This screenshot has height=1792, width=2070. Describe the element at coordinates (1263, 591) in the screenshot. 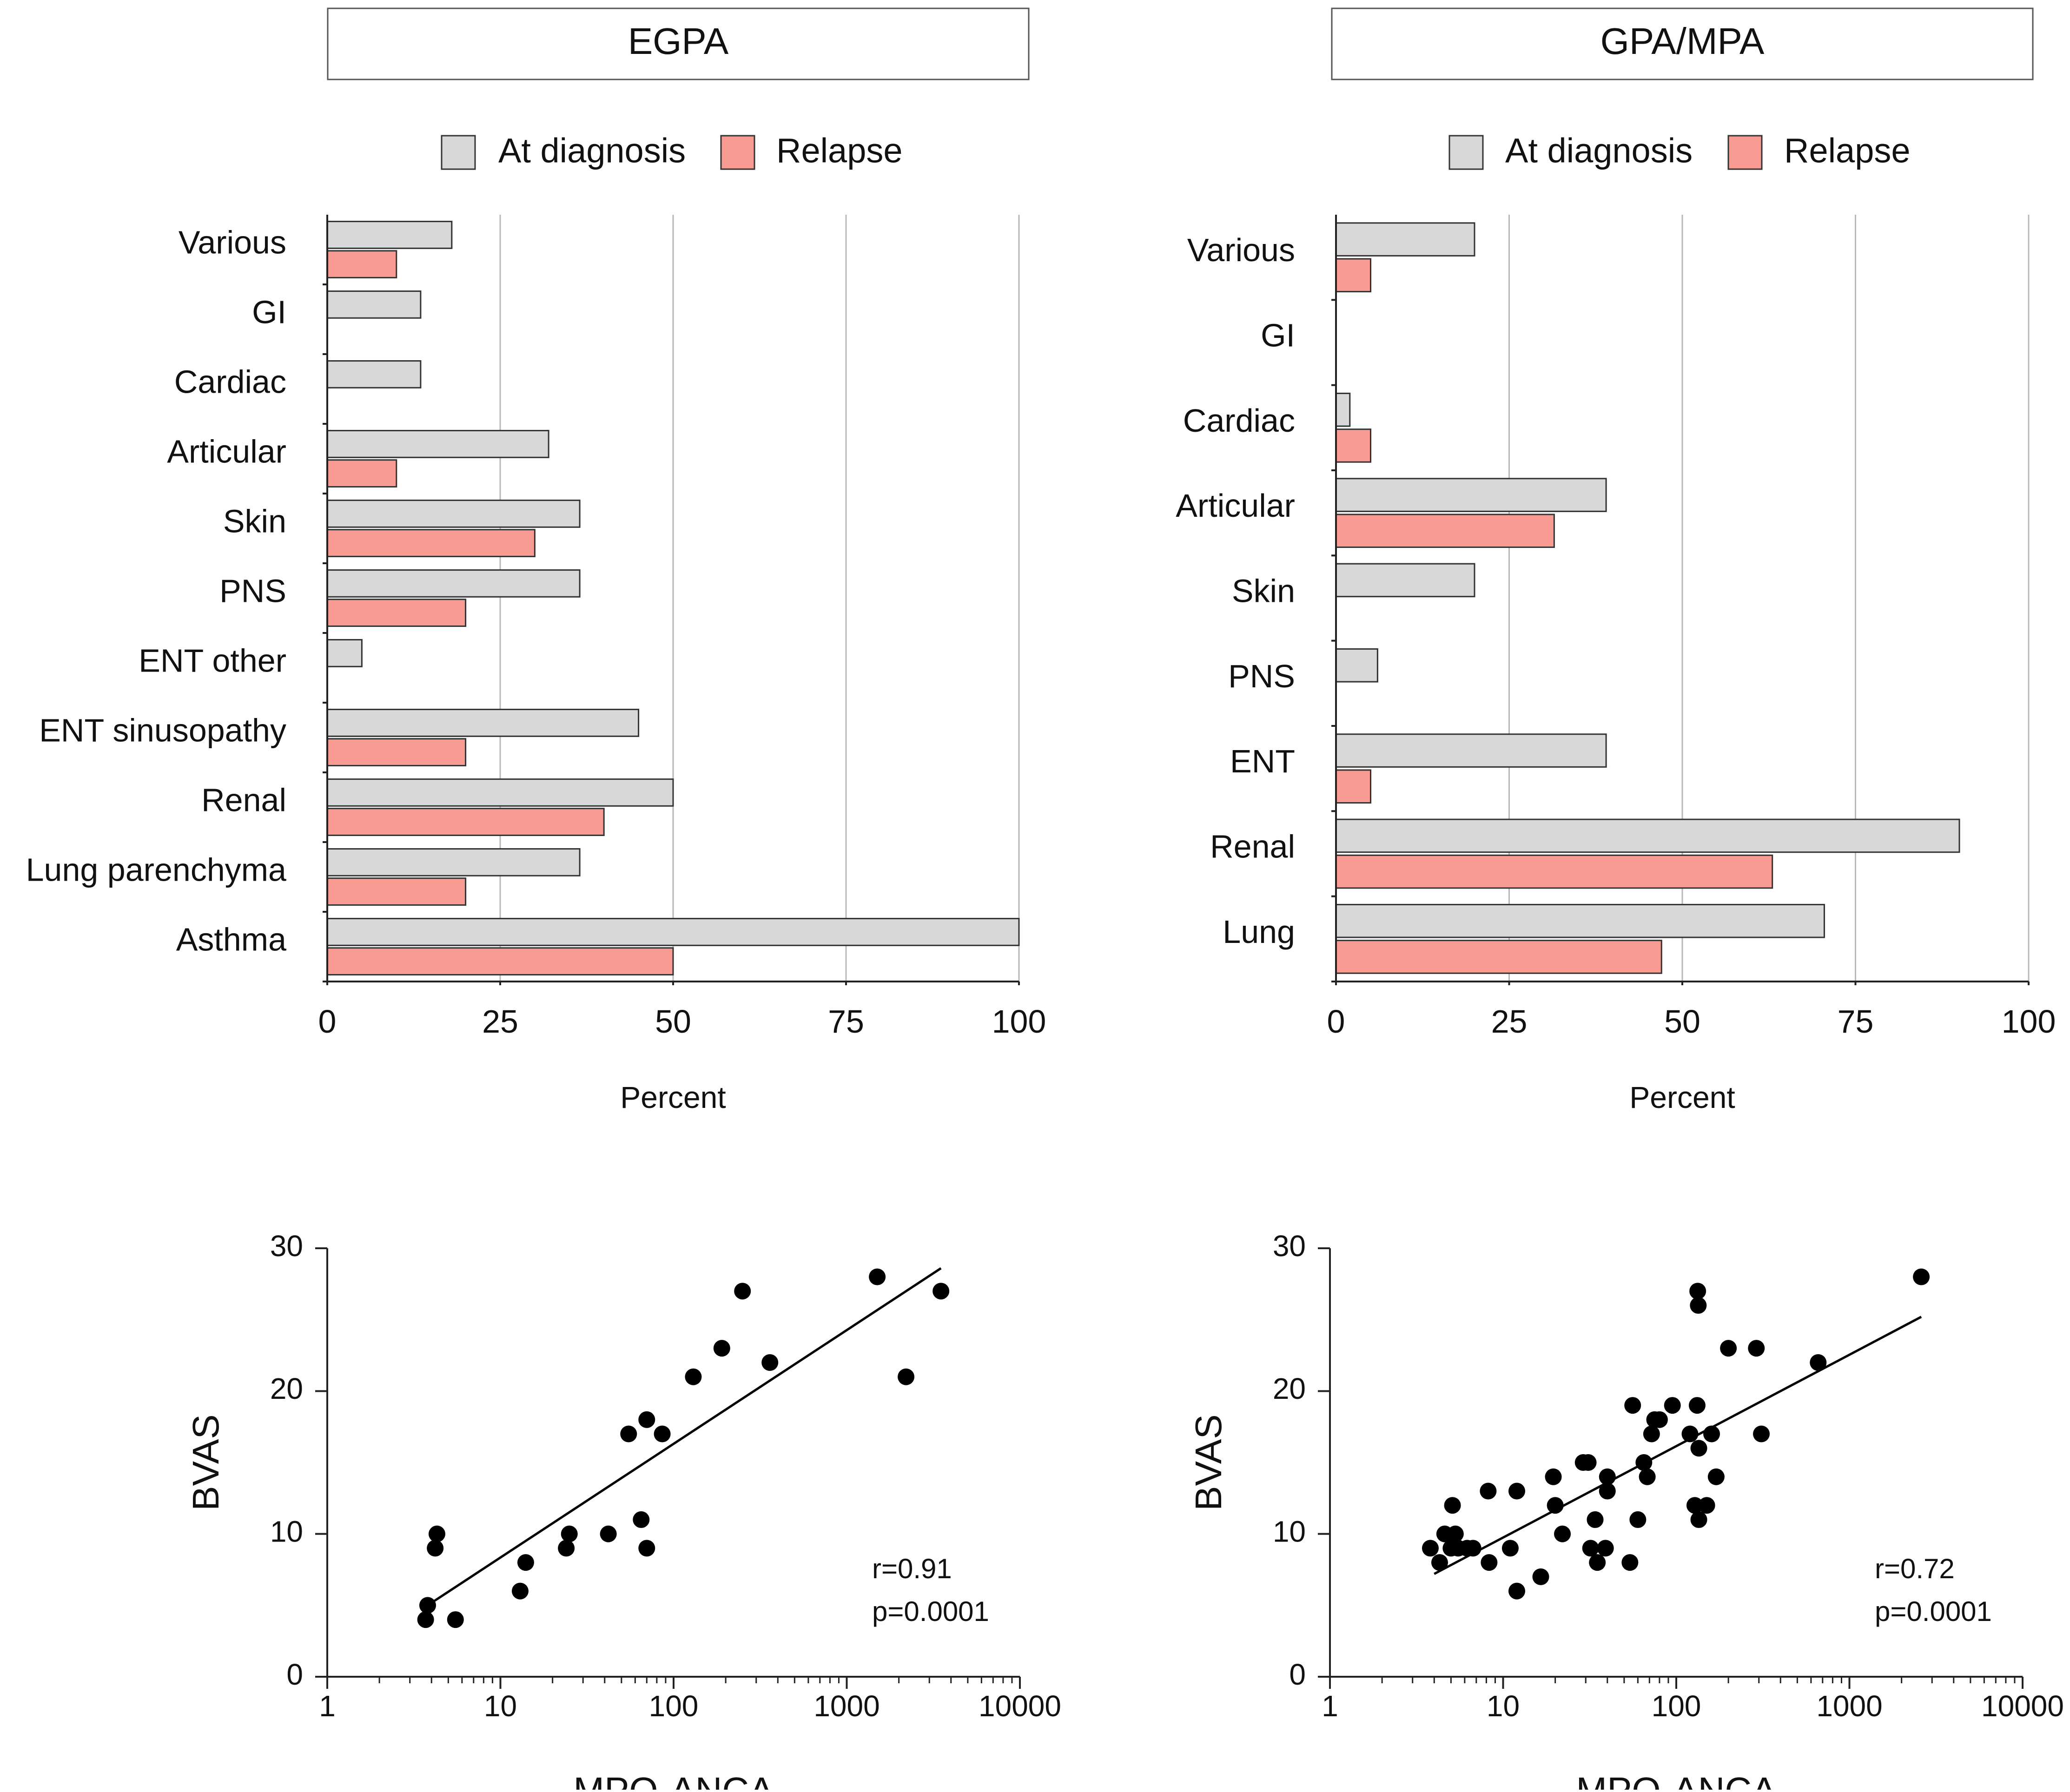

I see `category-label: Skin` at that location.